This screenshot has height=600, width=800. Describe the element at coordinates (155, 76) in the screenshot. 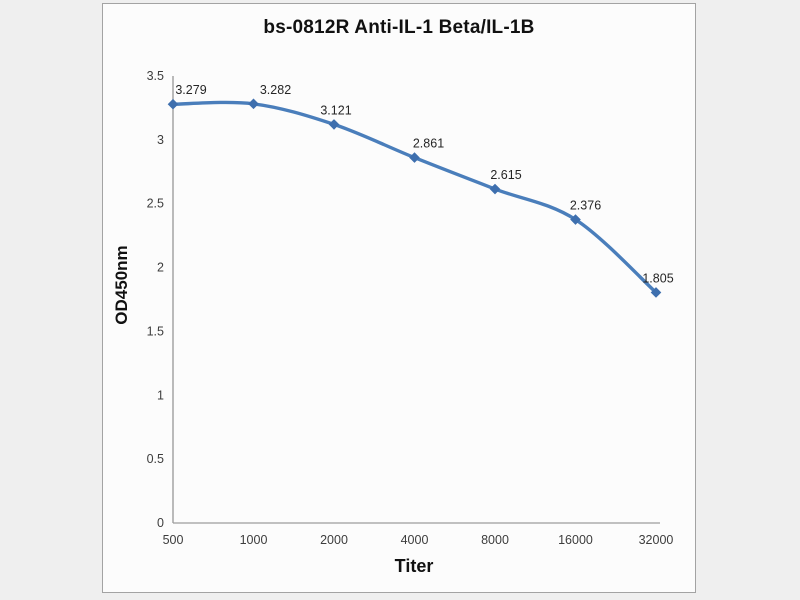

I see `svg-text: 3.5` at that location.